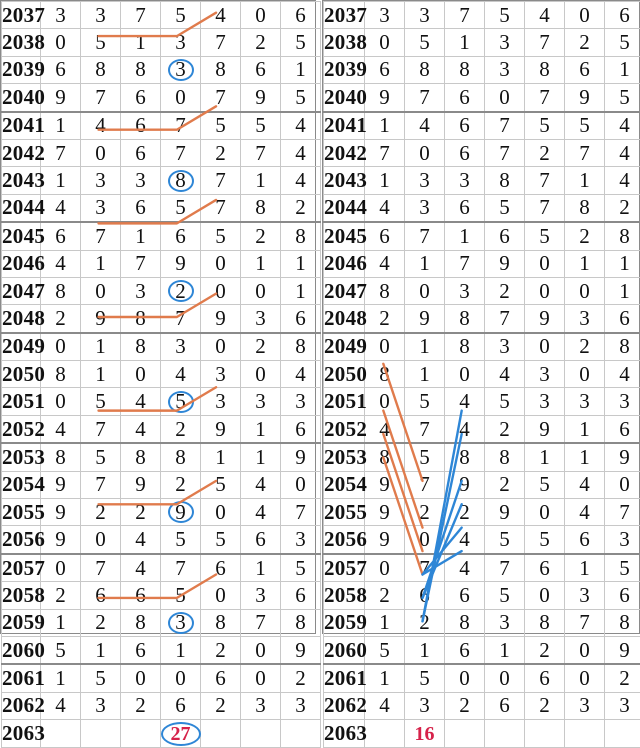 The image size is (640, 748). I want to click on row-issue-label: 2061, so click(21, 678).